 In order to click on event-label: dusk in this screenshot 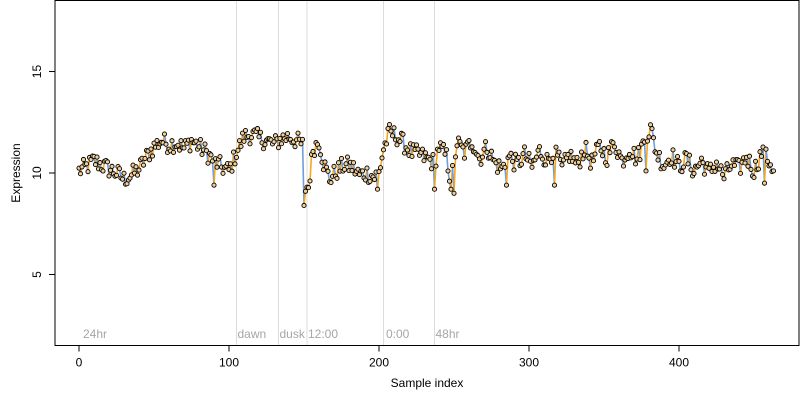, I will do `click(293, 334)`.